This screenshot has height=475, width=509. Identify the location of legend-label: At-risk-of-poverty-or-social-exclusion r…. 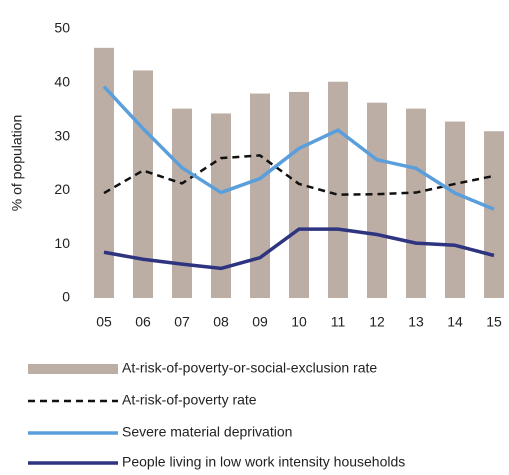
(249, 368).